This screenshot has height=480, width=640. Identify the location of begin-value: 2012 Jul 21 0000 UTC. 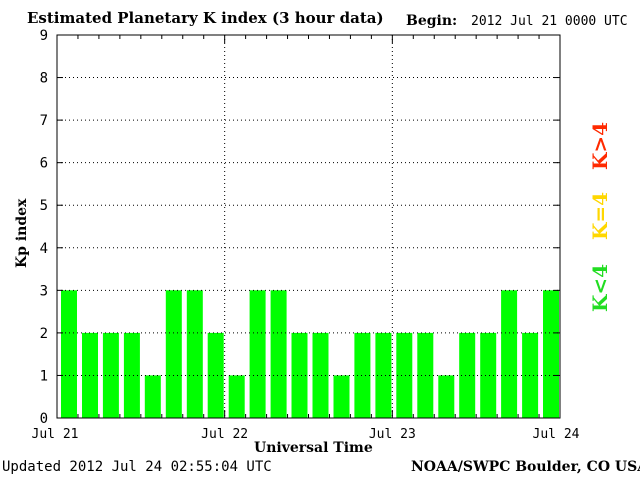
(549, 21).